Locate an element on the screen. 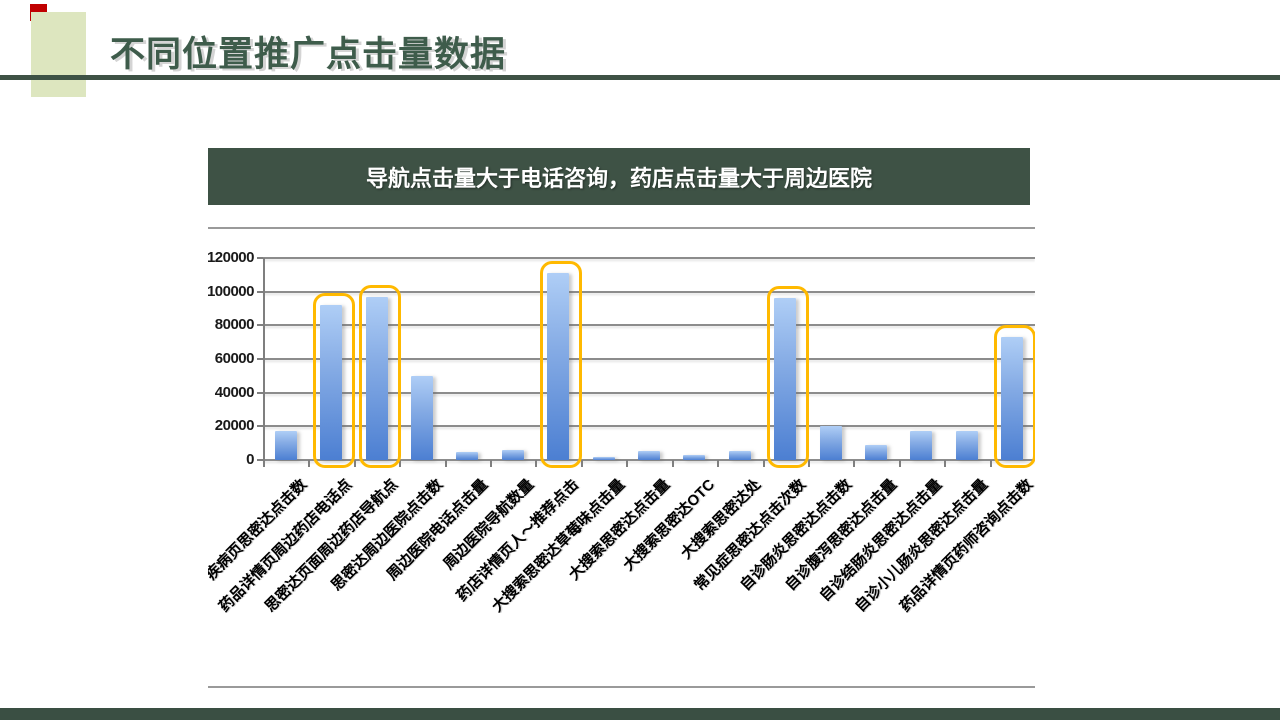  y-axis-tick-label: 120000 is located at coordinates (231, 257).